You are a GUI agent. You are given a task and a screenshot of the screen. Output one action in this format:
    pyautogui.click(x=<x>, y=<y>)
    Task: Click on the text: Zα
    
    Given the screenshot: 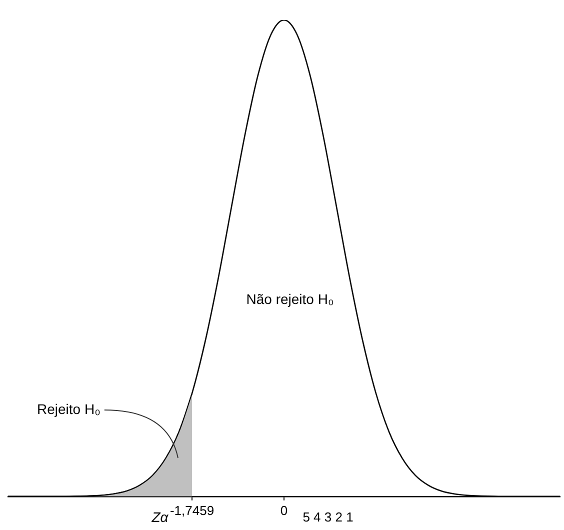 What is the action you would take?
    pyautogui.click(x=160, y=516)
    